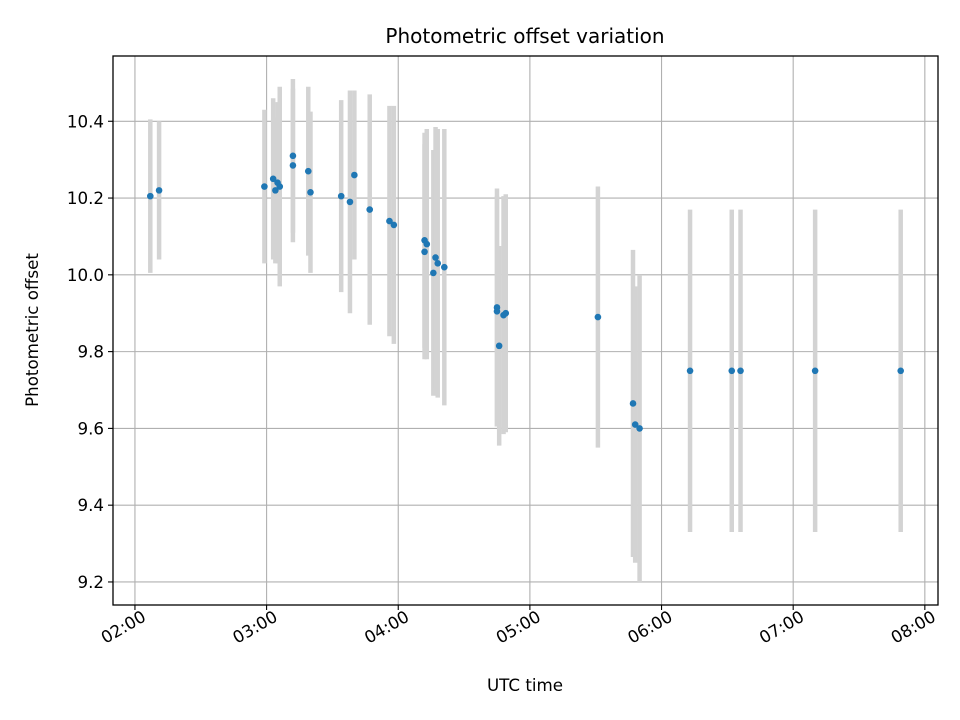  I want to click on y-tick-label: 10.0, so click(85, 275).